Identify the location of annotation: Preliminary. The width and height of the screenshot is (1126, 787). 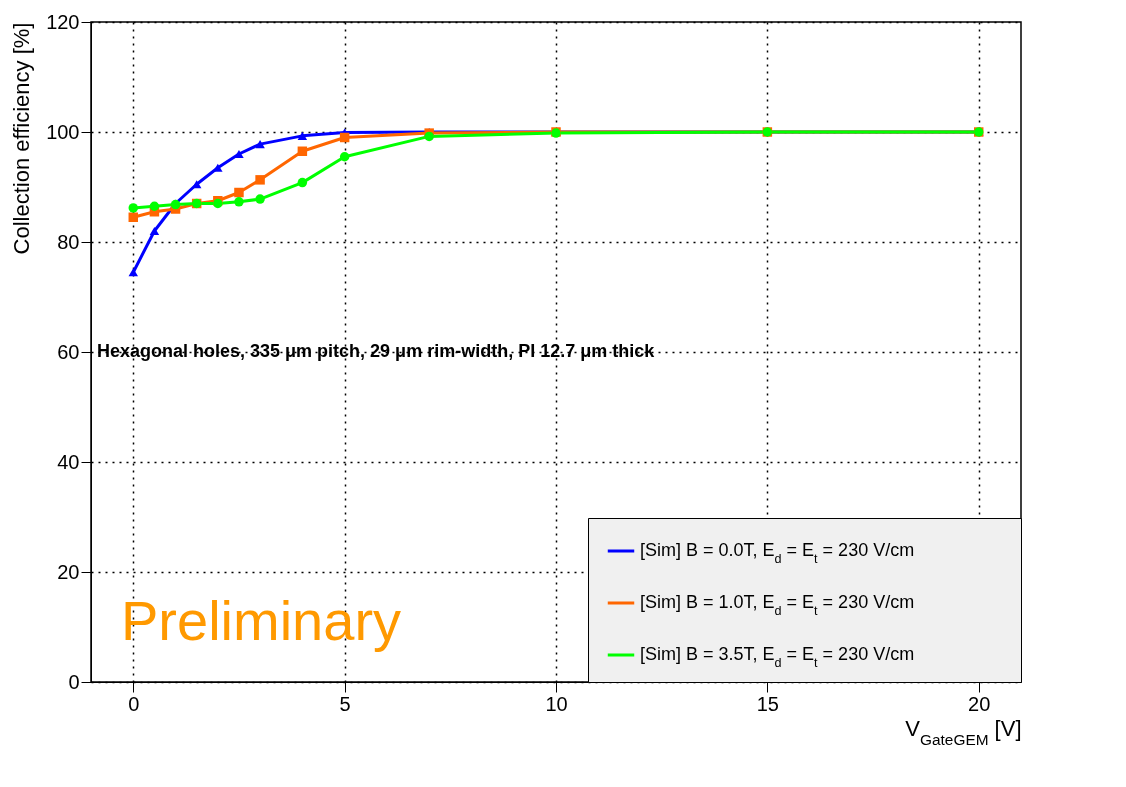
(261, 620).